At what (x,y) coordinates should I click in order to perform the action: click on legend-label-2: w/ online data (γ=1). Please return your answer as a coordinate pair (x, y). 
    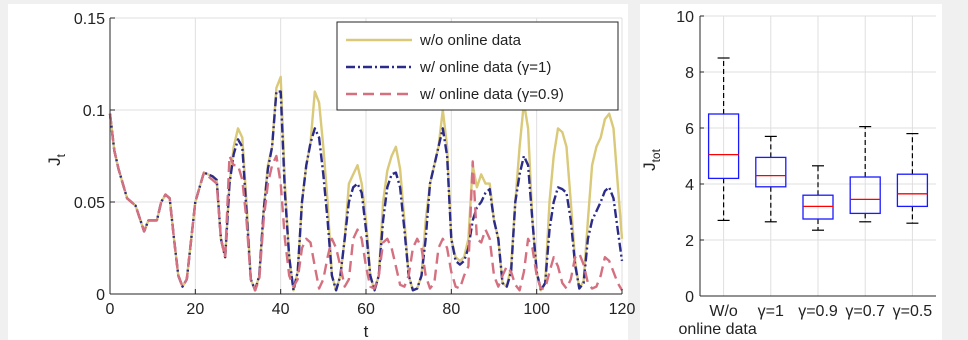
    Looking at the image, I should click on (485, 67).